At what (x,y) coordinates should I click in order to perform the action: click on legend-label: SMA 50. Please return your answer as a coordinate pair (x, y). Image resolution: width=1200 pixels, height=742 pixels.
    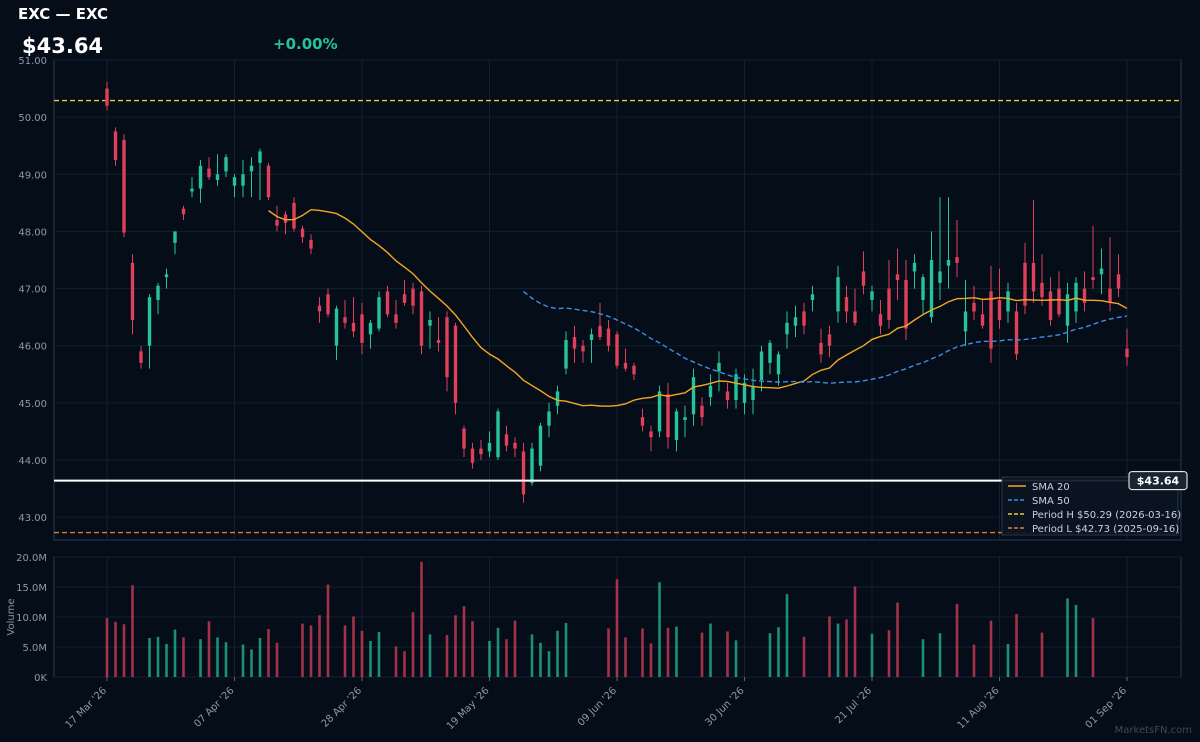
    Looking at the image, I should click on (1051, 501).